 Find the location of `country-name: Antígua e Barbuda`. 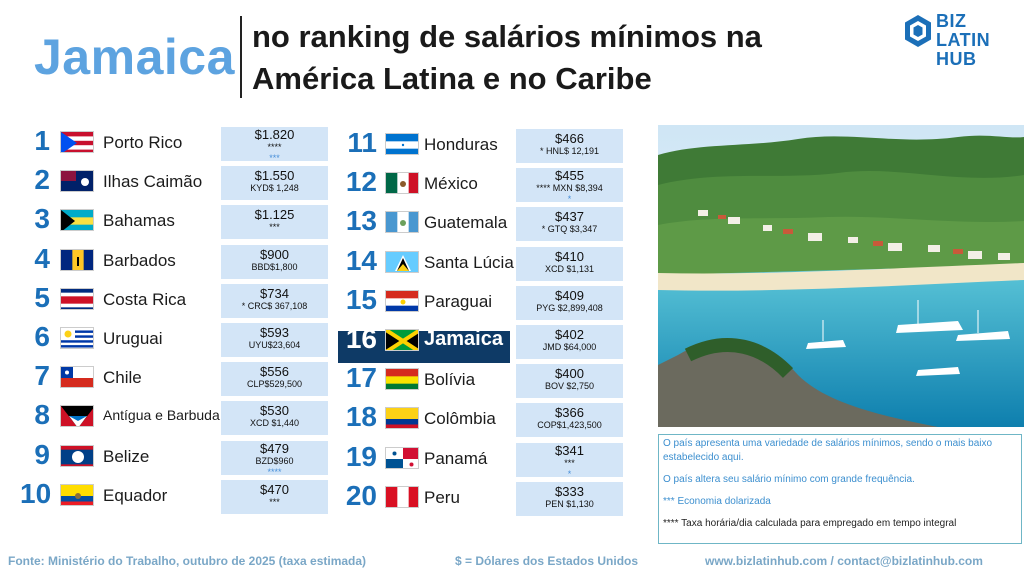

country-name: Antígua e Barbuda is located at coordinates (161, 415).